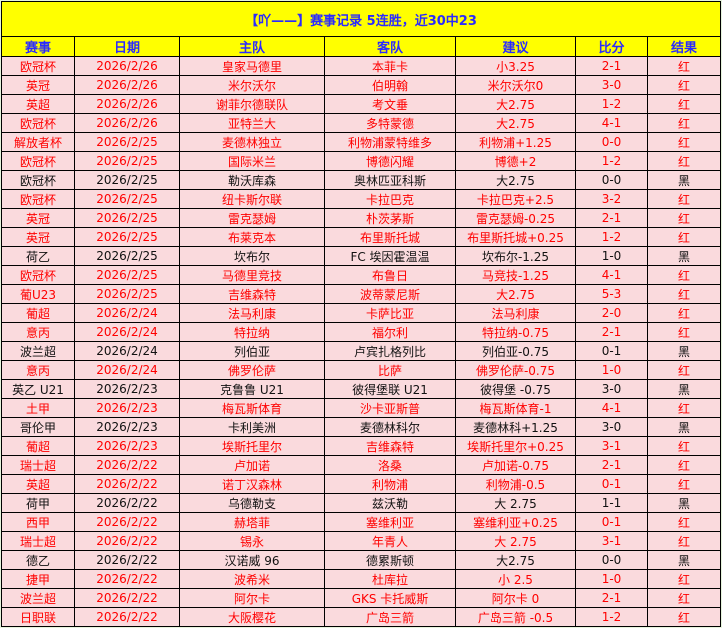  I want to click on score-cell: 3-0, so click(611, 427).